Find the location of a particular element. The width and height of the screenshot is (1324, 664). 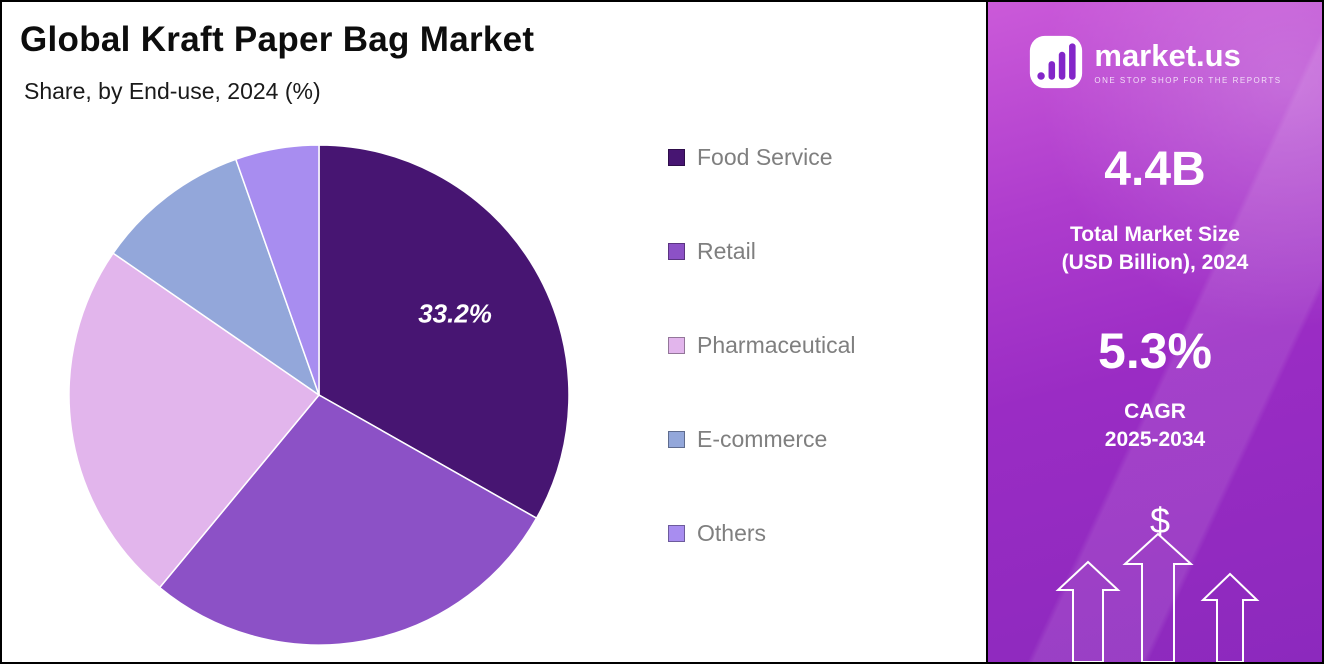

chart-subtitle: Share, by End-use, 2024 (%) is located at coordinates (172, 91).